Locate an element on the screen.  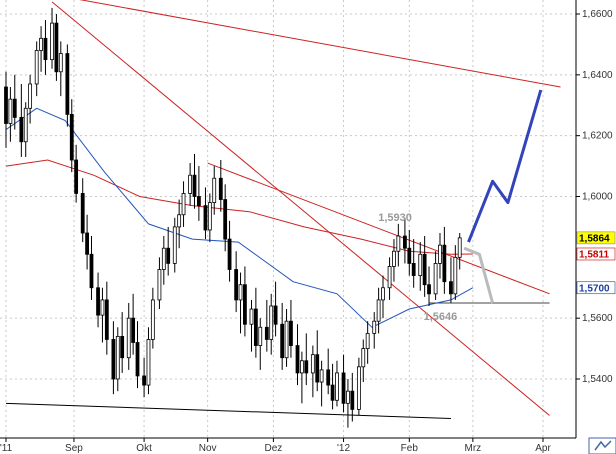
corner-widget is located at coordinates (602, 445).